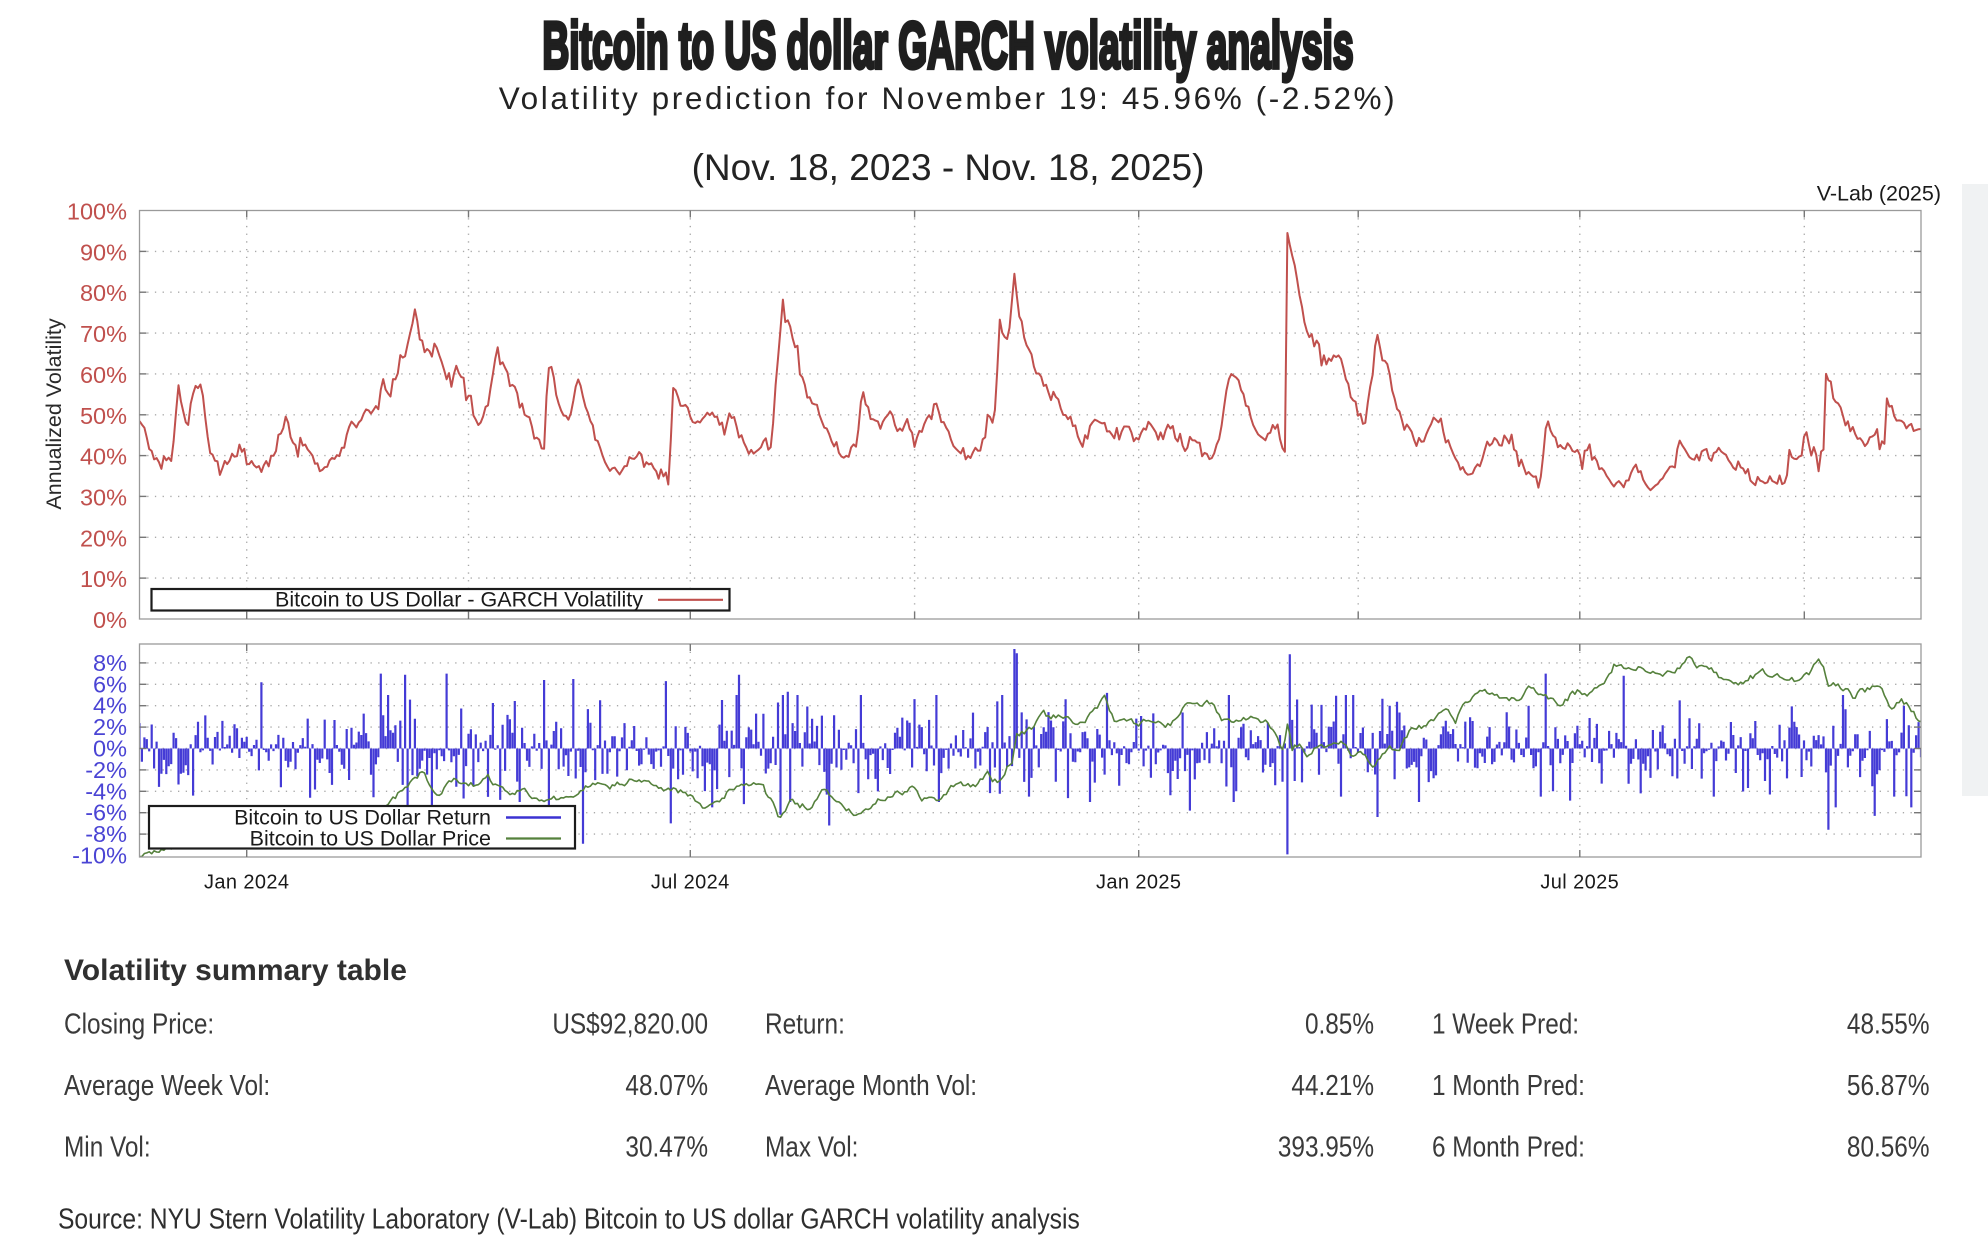  Describe the element at coordinates (459, 600) in the screenshot. I see `svg-text:Bitcoin to US Dollar - GARCH V: Bitcoin to US Dollar - GARCH Volatility` at that location.